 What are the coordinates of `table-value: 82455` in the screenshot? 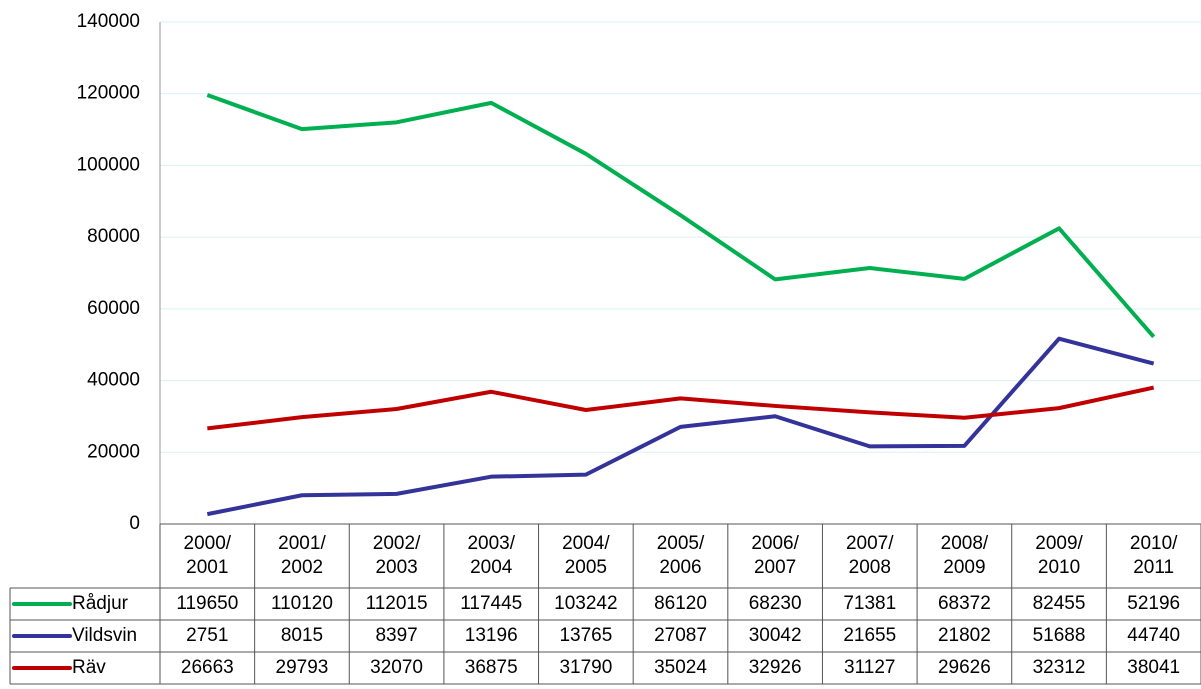 It's located at (1059, 603).